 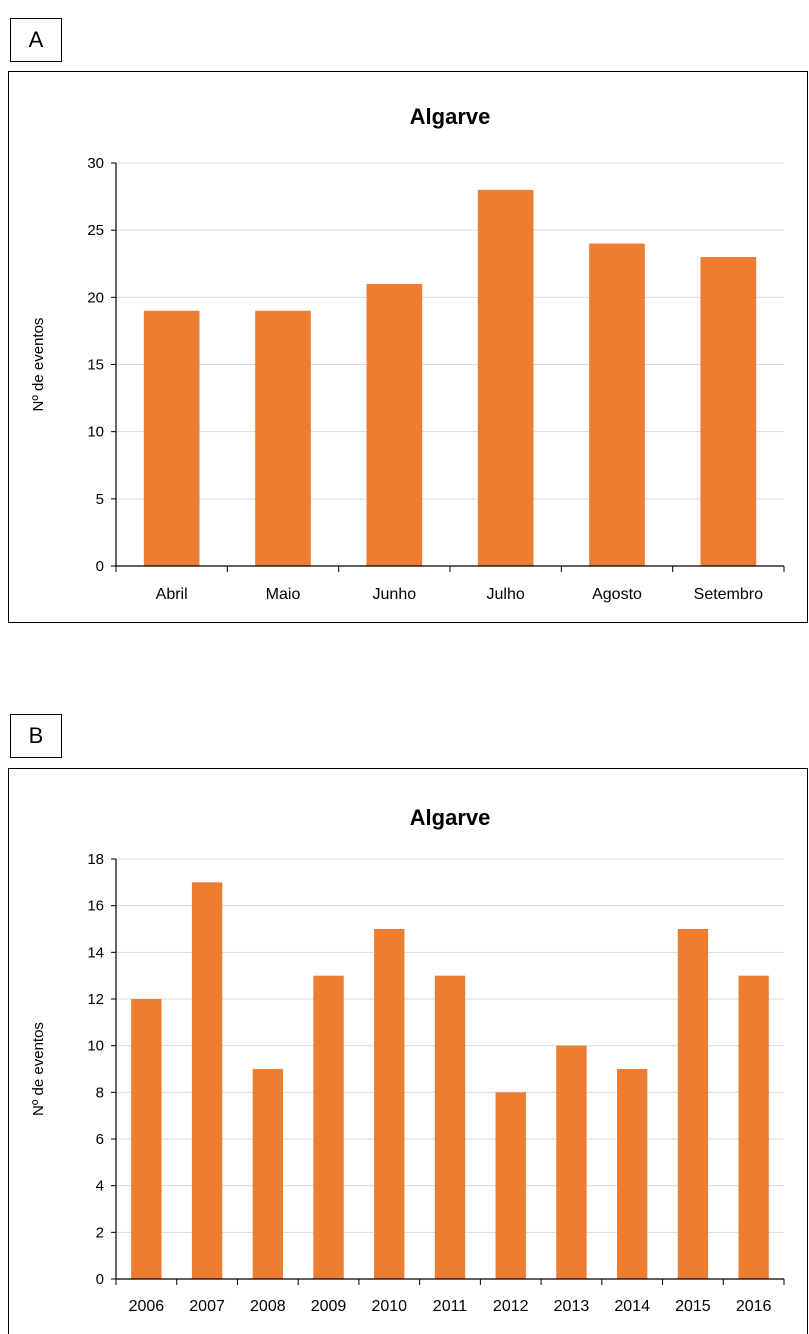 I want to click on bar-2015, so click(x=693, y=1104).